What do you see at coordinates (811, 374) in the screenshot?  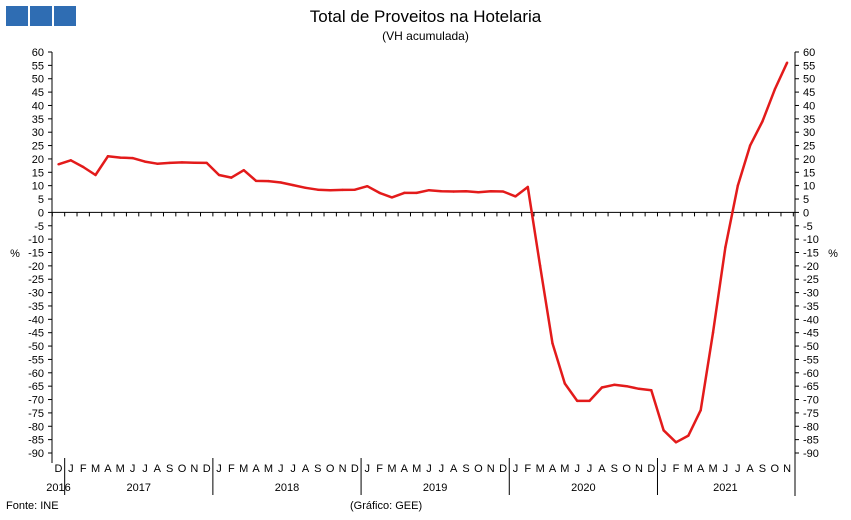 I see `y-tick-label-right: -60` at bounding box center [811, 374].